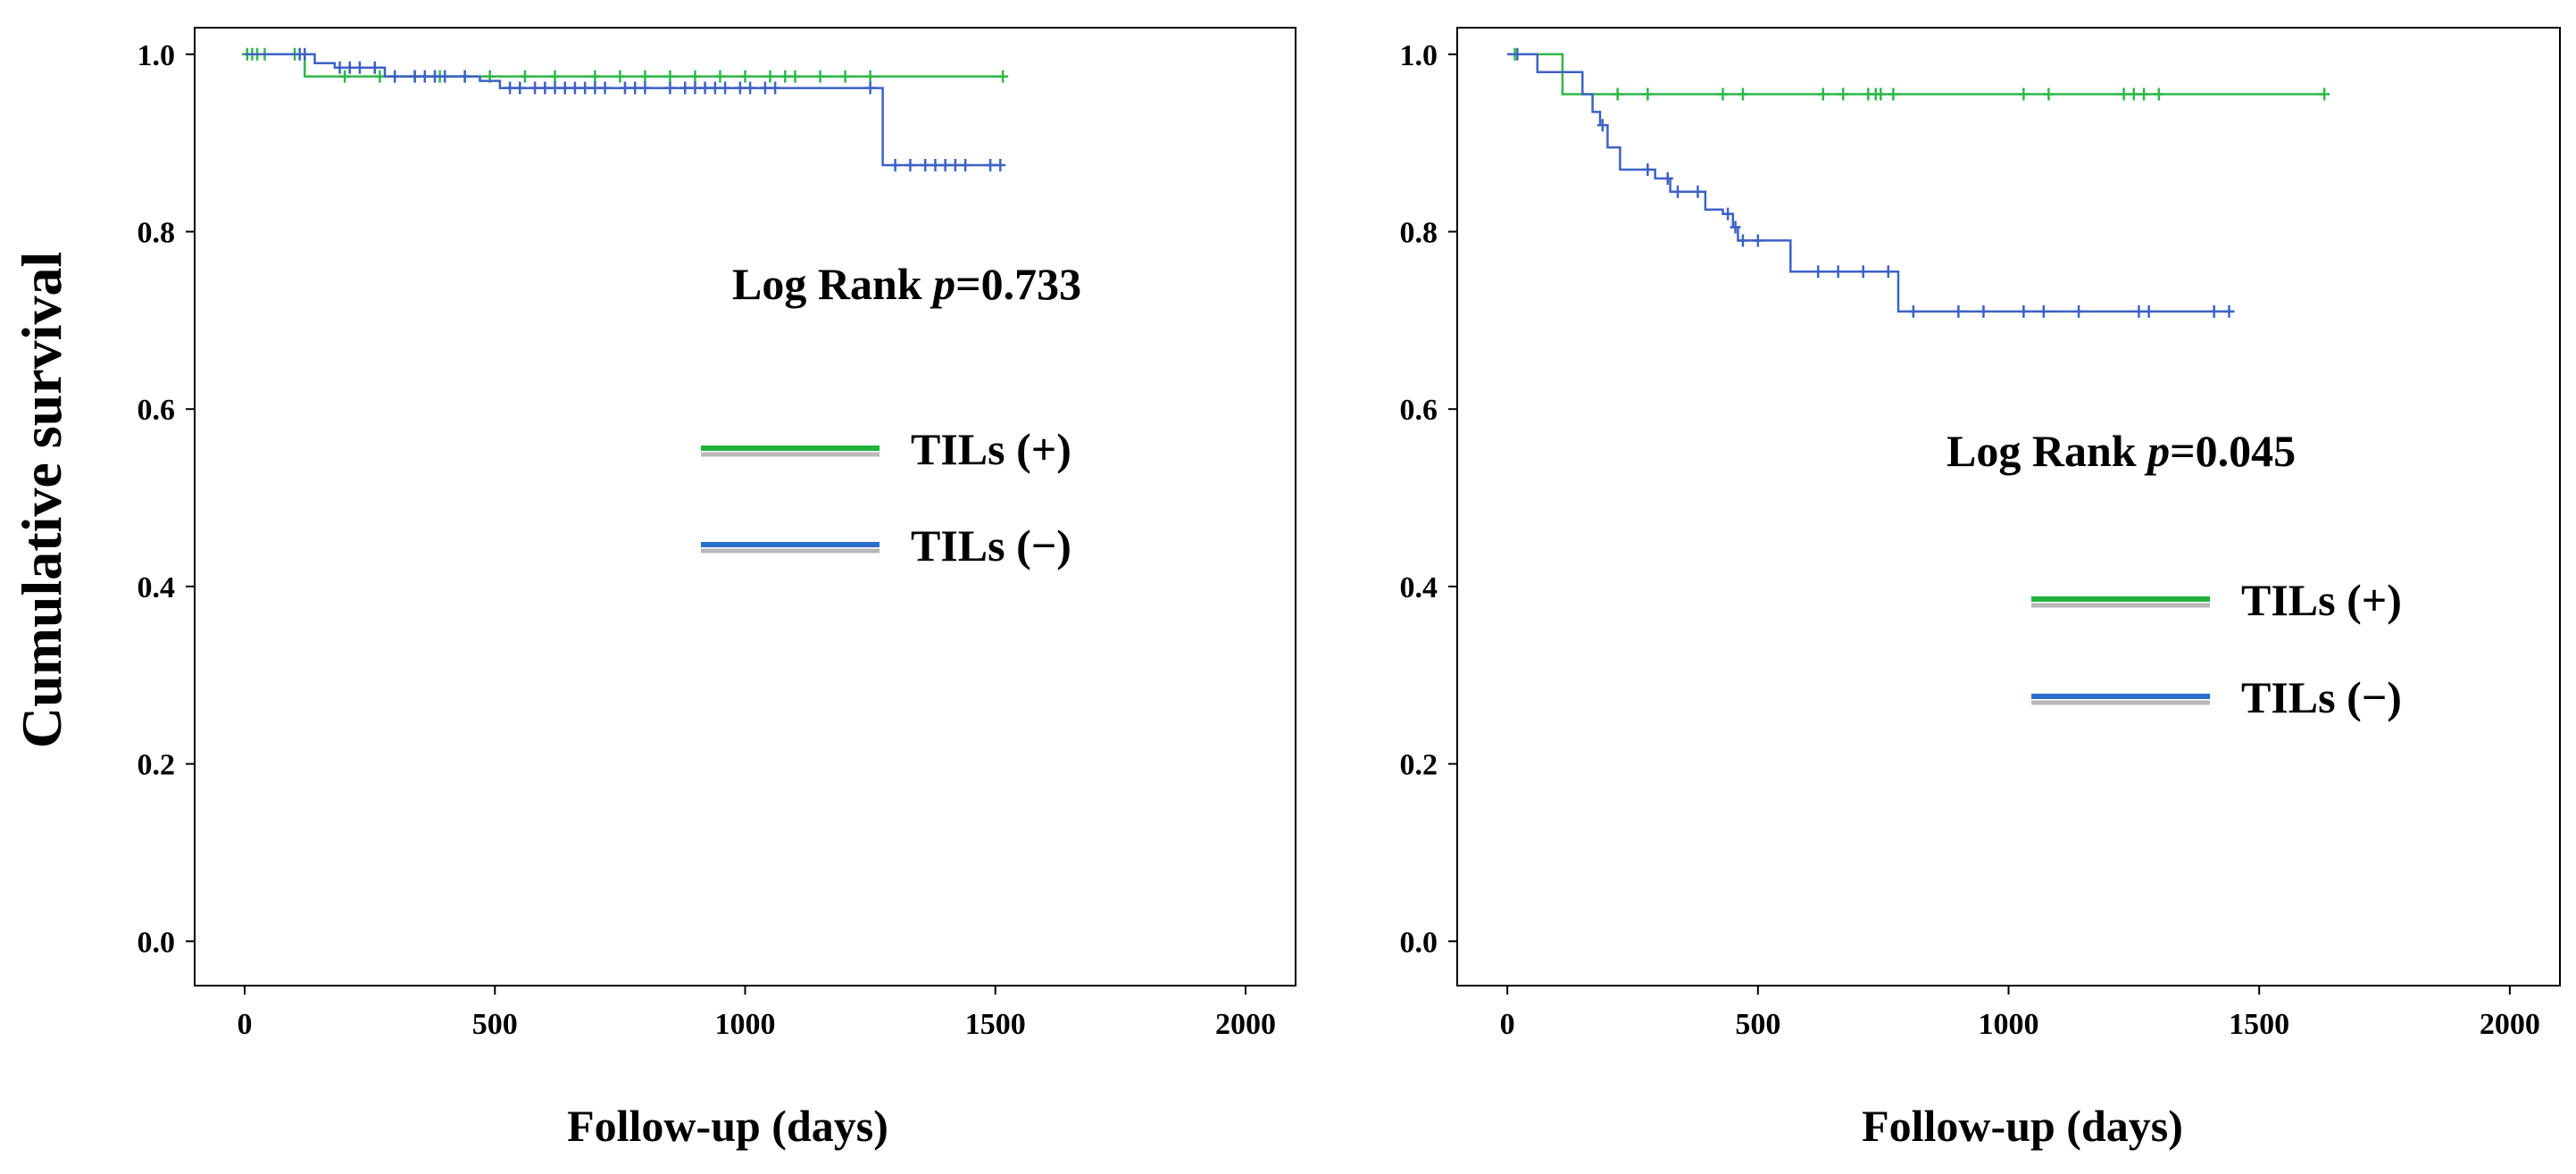 The image size is (2576, 1174). Describe the element at coordinates (166, 499) in the screenshot. I see `left-y-axis: 0.0 0.2 0.4 0.6 0.8 1.0` at that location.